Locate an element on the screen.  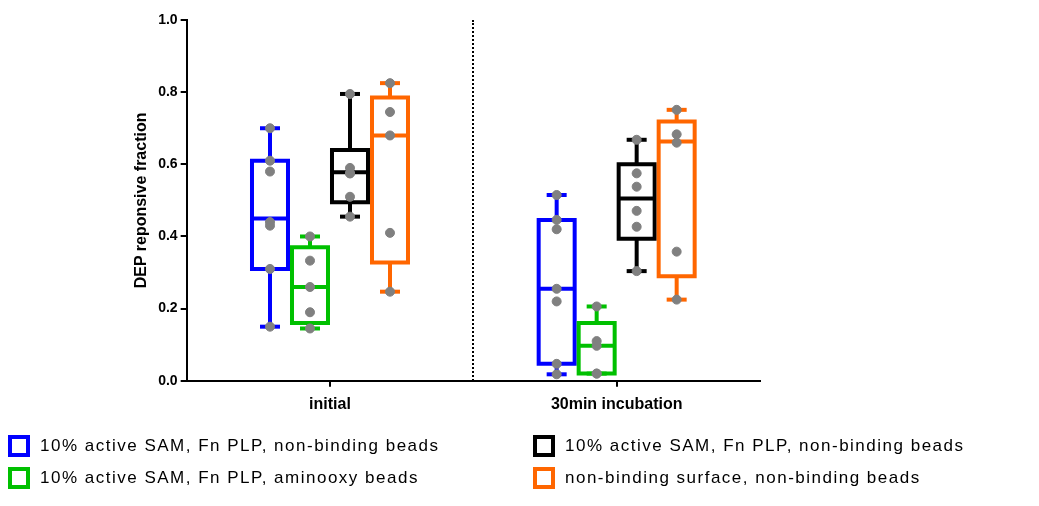
y-axis-title: DEP reponsive fraction is located at coordinates (141, 200).